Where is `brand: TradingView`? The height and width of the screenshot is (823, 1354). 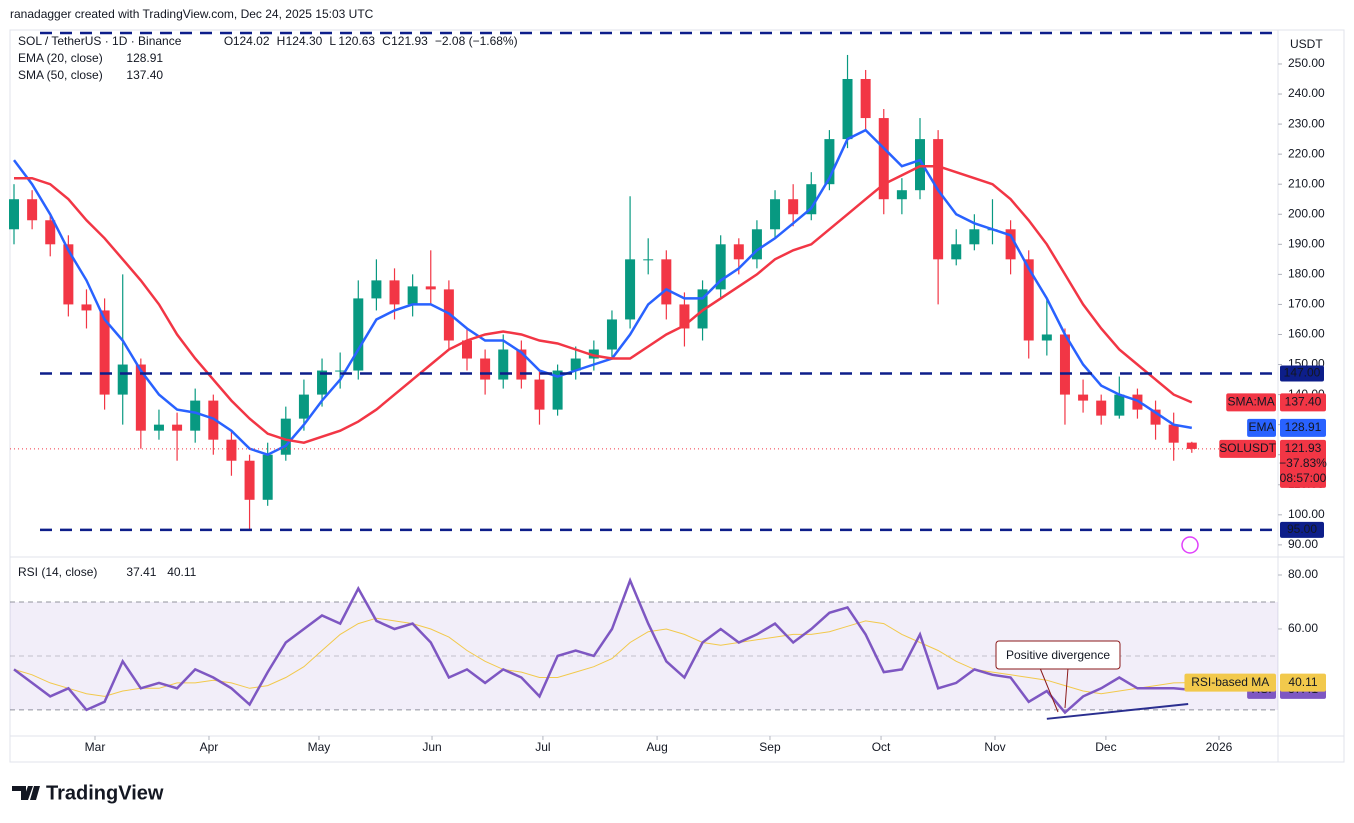
brand: TradingView is located at coordinates (105, 793).